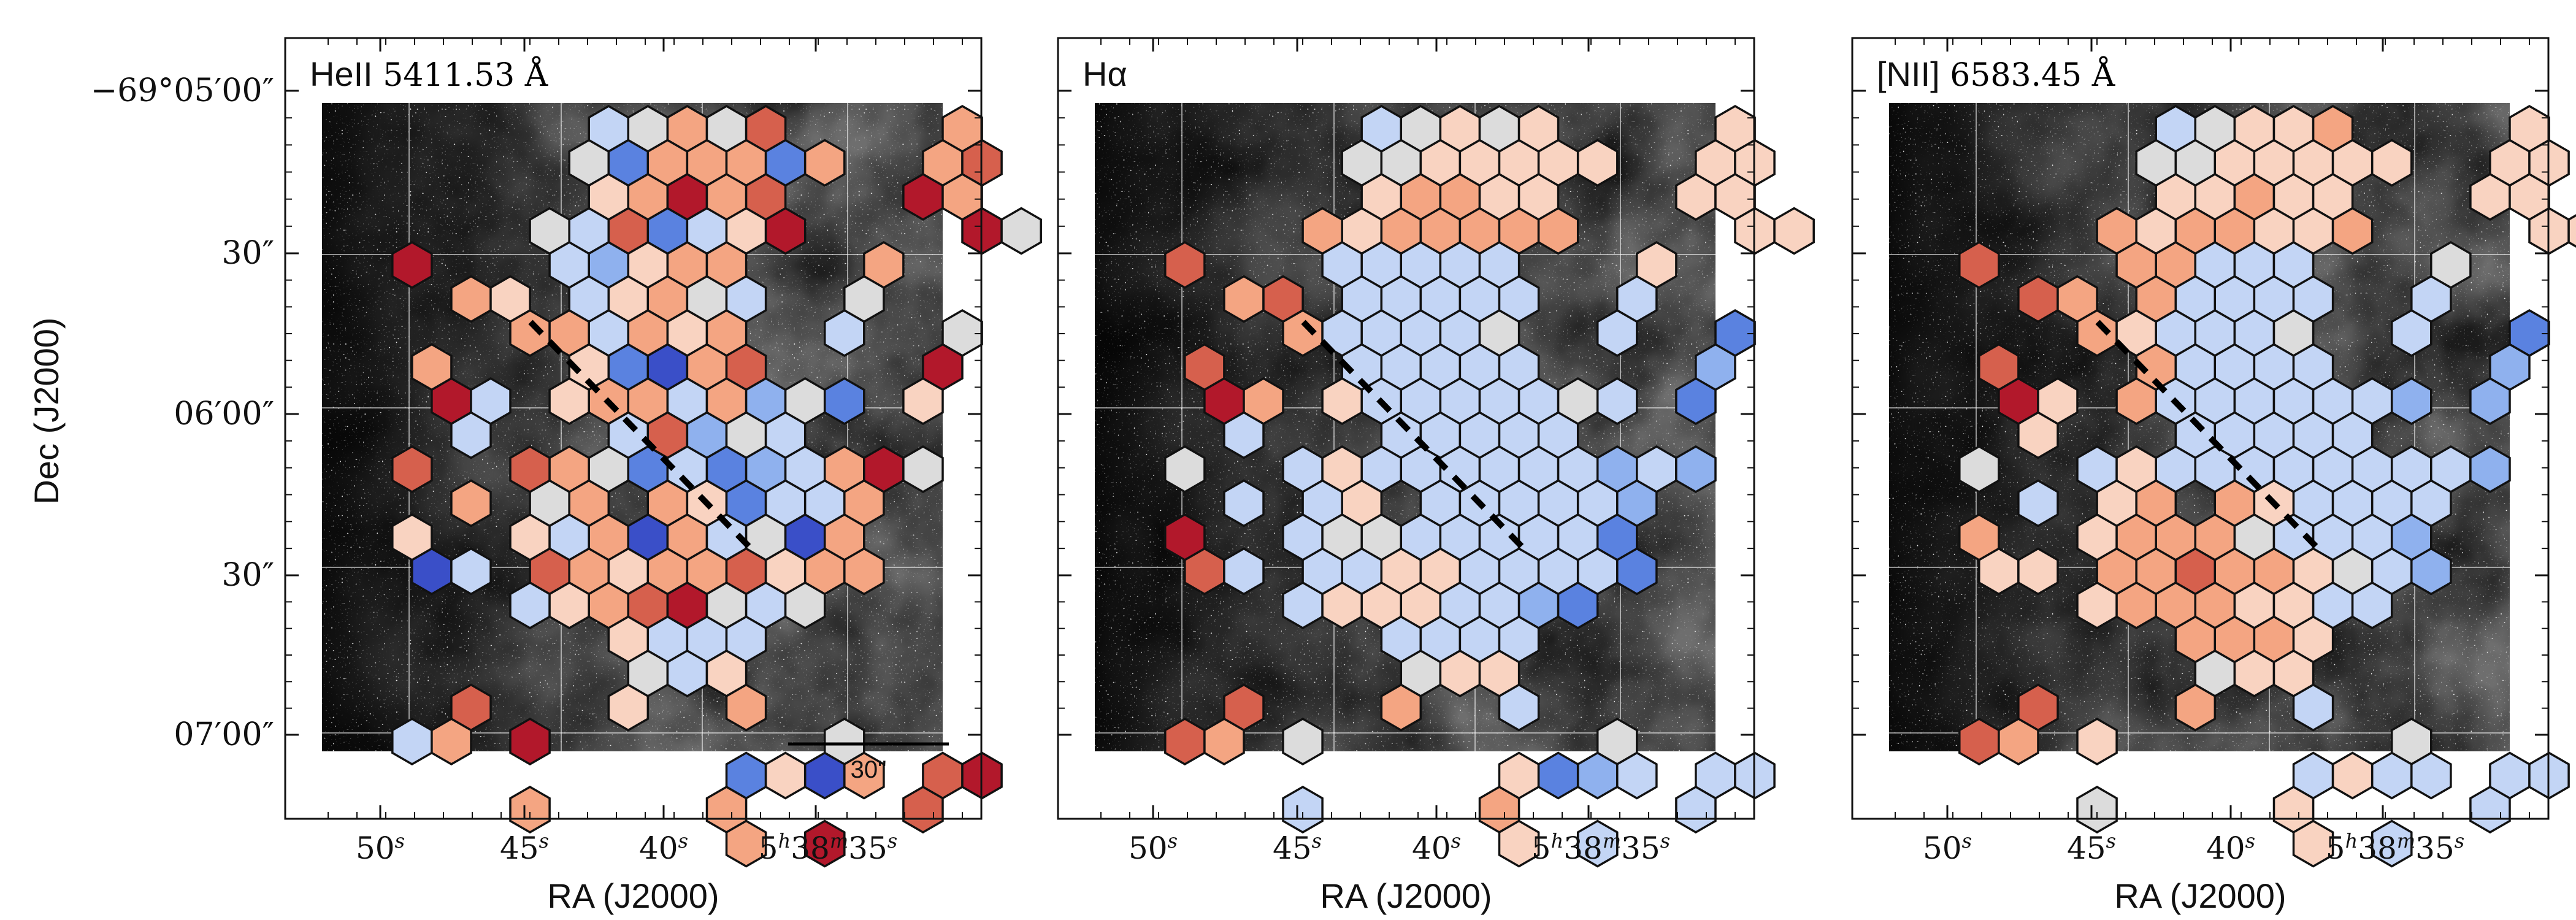 The width and height of the screenshot is (2576, 920). What do you see at coordinates (429, 74) in the screenshot?
I see `panel-title: HeII 5411.53 Å` at bounding box center [429, 74].